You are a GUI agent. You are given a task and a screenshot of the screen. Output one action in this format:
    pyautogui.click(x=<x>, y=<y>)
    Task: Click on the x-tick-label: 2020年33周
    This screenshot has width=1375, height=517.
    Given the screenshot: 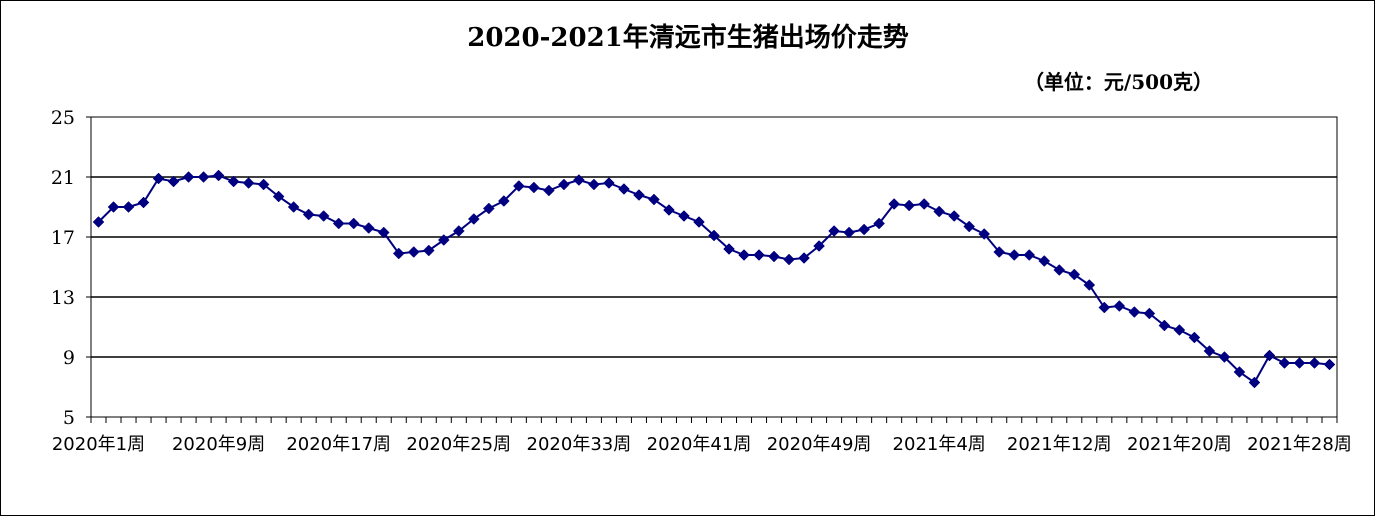 What is the action you would take?
    pyautogui.click(x=579, y=444)
    